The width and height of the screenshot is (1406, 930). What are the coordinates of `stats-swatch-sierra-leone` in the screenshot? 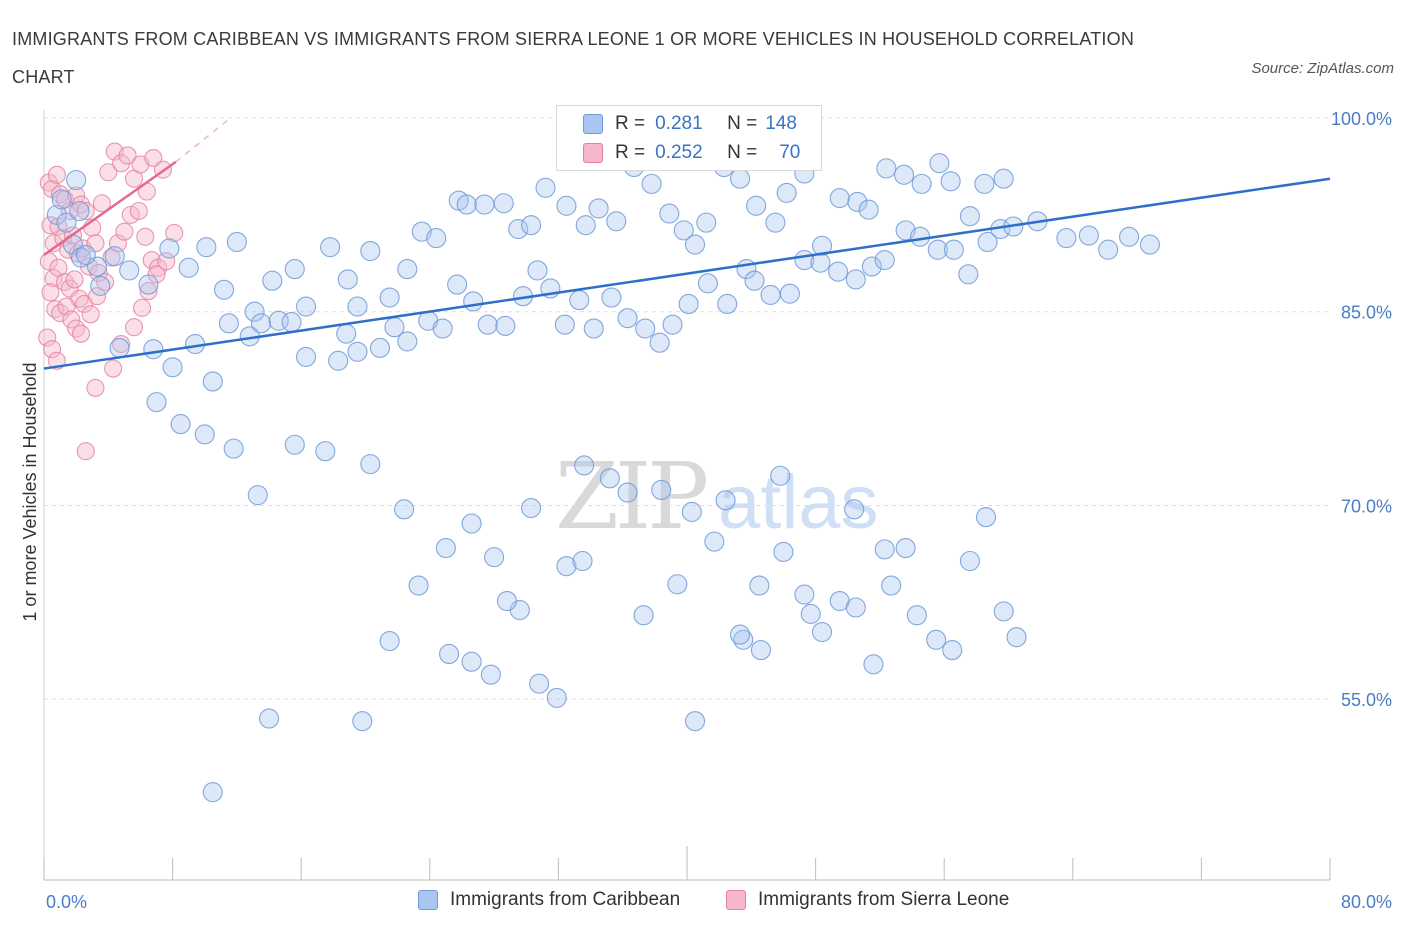 It's located at (593, 153).